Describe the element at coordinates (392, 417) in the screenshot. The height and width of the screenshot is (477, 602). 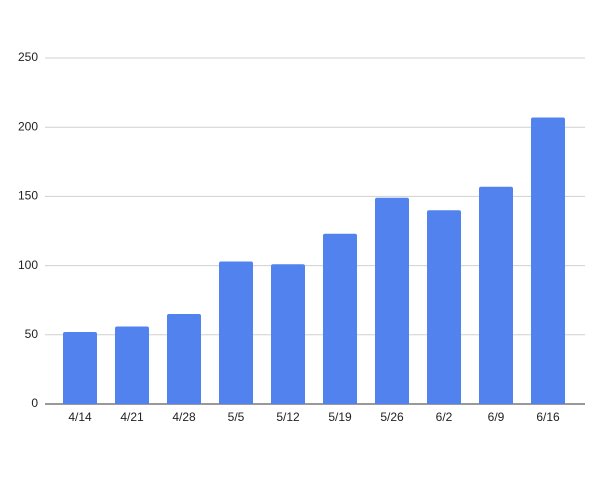
I see `x-tick-label: 5/26` at that location.